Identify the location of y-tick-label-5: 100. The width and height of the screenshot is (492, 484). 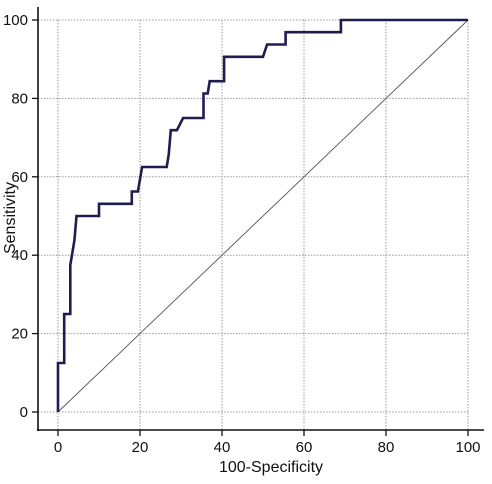
(15, 20).